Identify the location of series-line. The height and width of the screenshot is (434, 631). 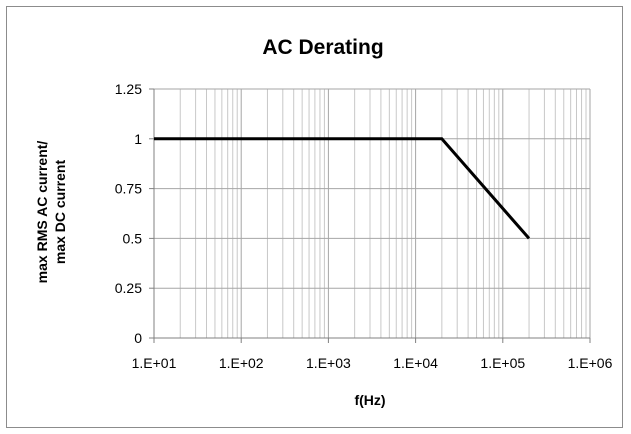
(342, 188).